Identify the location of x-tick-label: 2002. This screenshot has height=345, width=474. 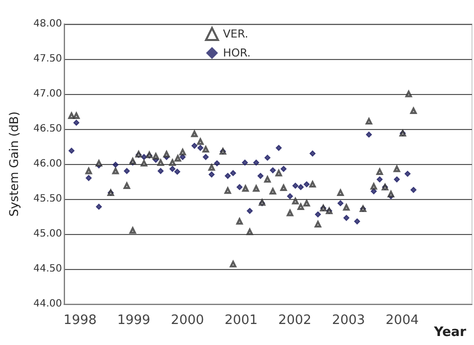
(295, 320).